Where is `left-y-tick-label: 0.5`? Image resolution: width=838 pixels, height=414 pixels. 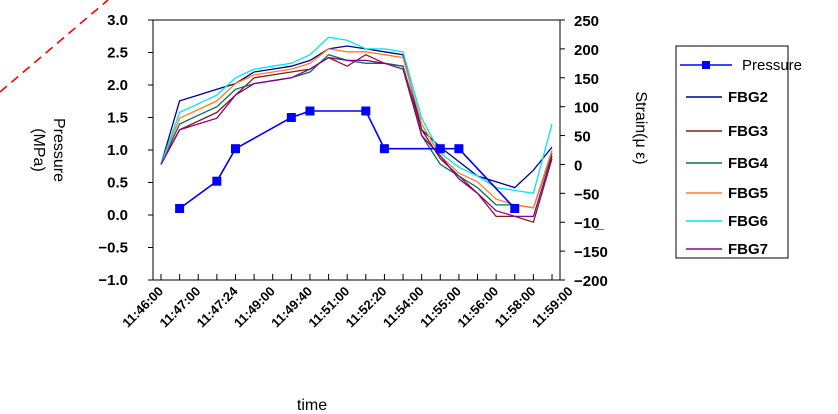 left-y-tick-label: 0.5 is located at coordinates (117, 183).